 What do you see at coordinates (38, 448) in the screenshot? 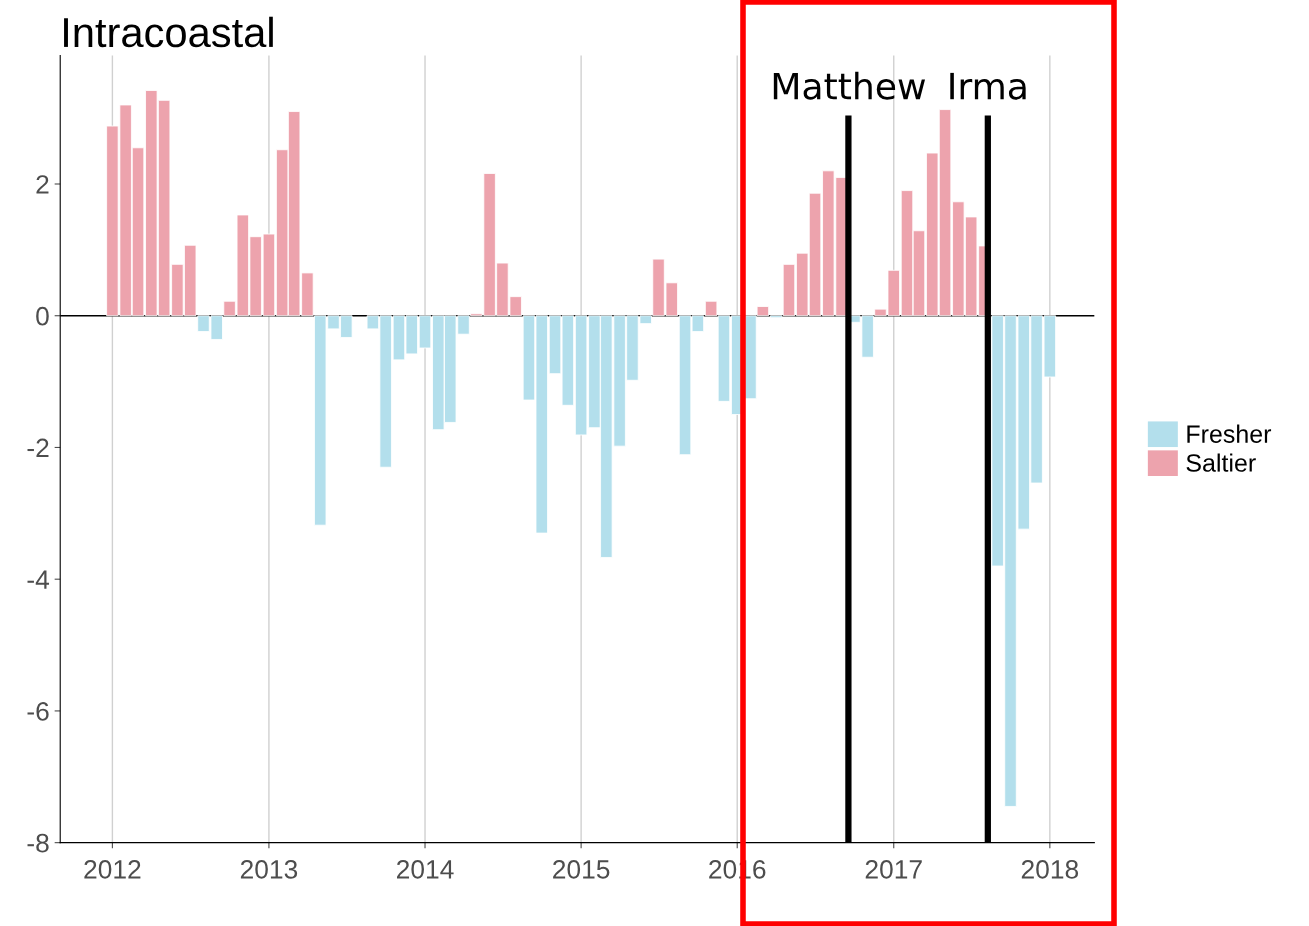
I see `y-tick-label: -2` at bounding box center [38, 448].